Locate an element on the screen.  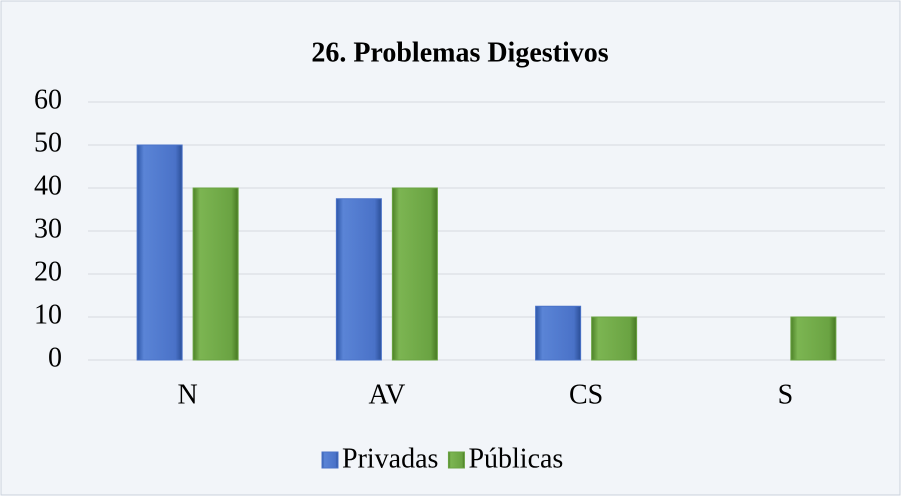
x-tick-label: N is located at coordinates (188, 394).